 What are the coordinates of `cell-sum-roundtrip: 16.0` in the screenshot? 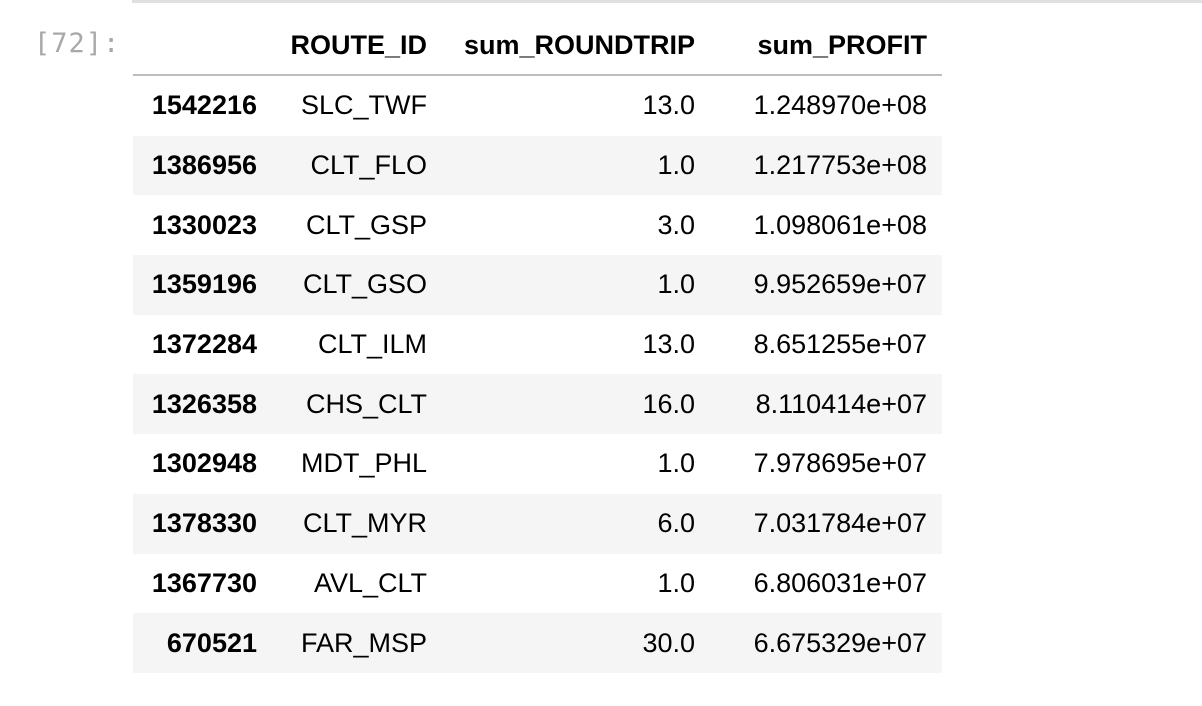 It's located at (668, 403).